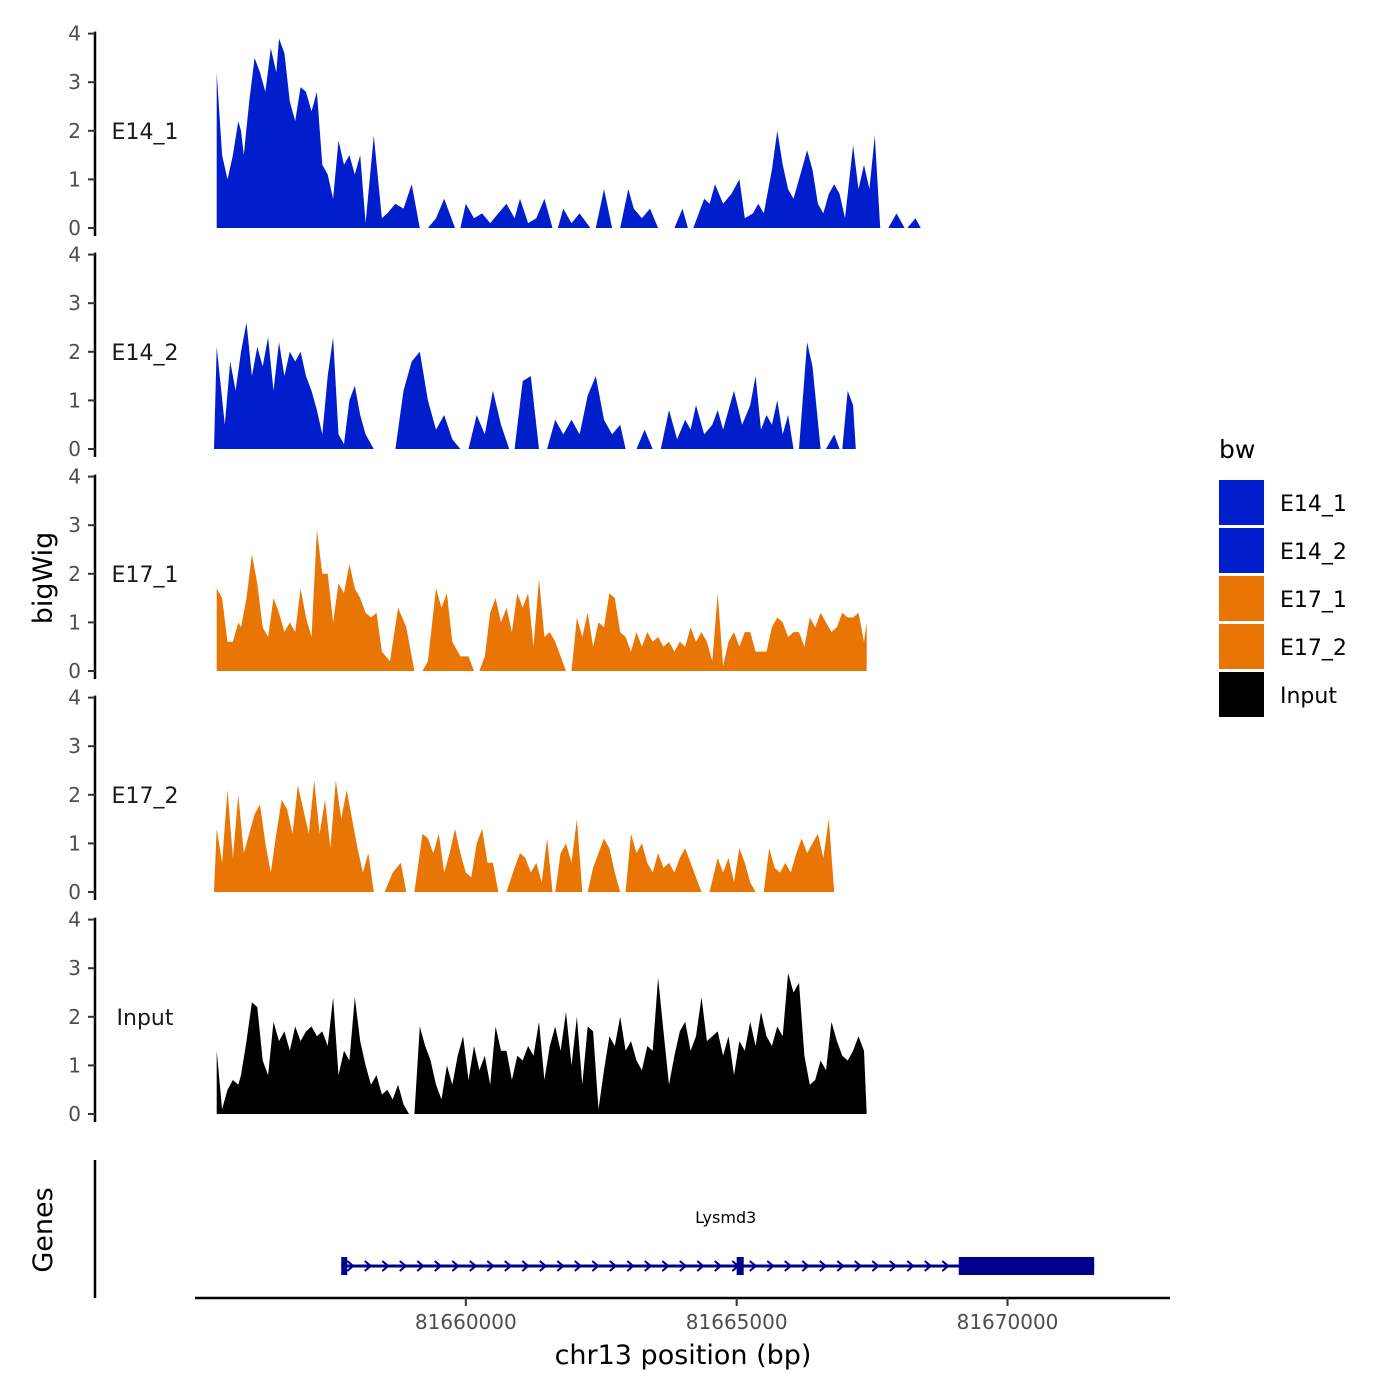 The width and height of the screenshot is (1400, 1400). What do you see at coordinates (74, 400) in the screenshot?
I see `y-tick-label-E14_2-1: 1` at bounding box center [74, 400].